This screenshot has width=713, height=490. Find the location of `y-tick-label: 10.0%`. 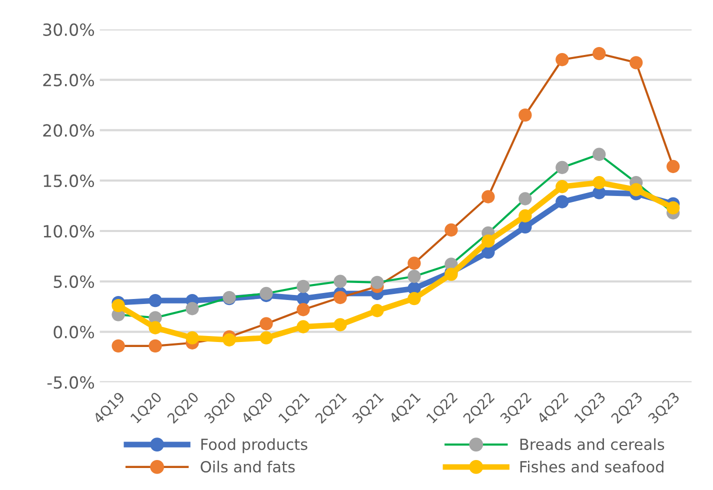

y-tick-label: 10.0% is located at coordinates (69, 231).